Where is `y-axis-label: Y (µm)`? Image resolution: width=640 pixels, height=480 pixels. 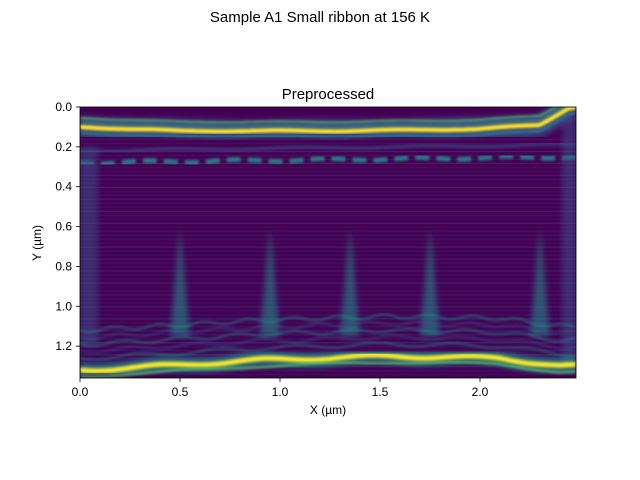
y-axis-label: Y (µm) is located at coordinates (37, 243).